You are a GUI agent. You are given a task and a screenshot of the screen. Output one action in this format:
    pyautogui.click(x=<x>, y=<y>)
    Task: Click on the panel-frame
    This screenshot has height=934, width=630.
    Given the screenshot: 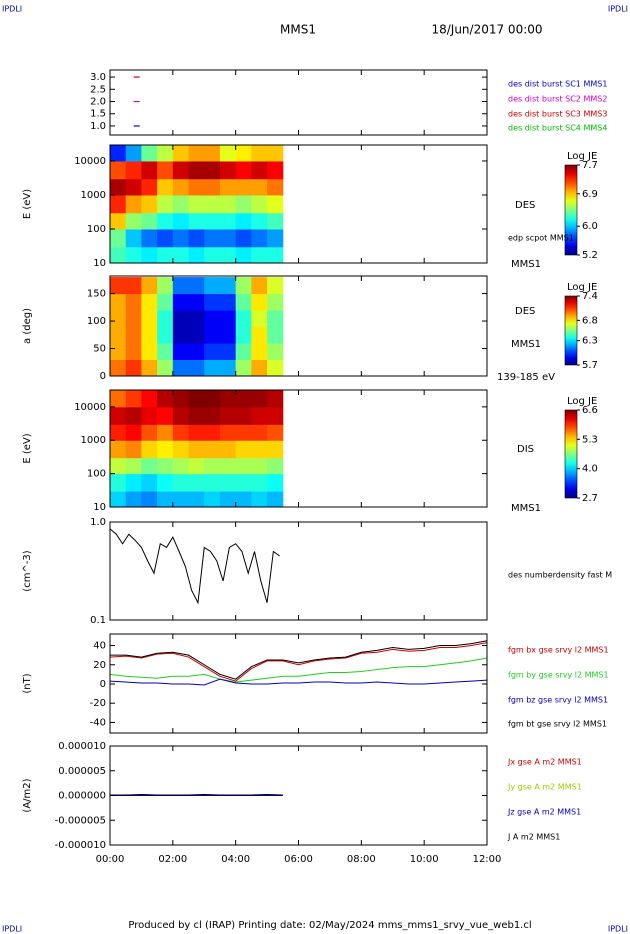 What is the action you would take?
    pyautogui.click(x=298, y=102)
    